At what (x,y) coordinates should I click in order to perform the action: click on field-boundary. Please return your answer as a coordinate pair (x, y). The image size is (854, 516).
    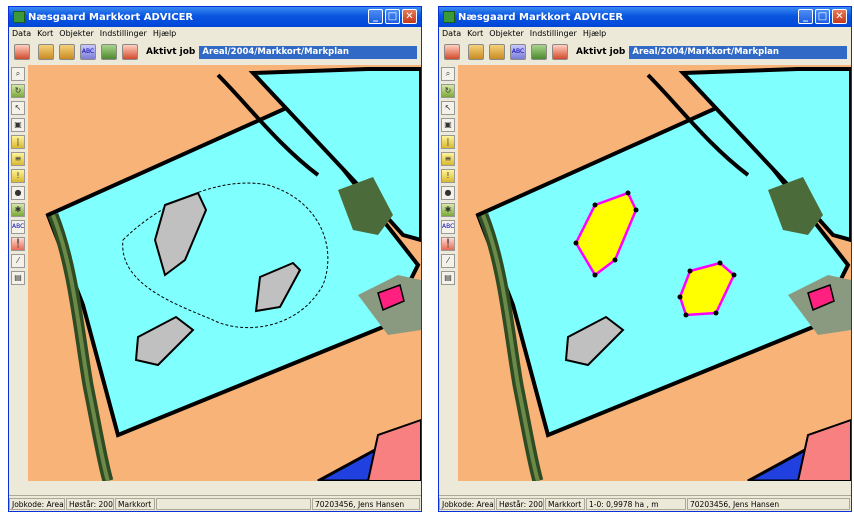
    Looking at the image, I should click on (698, 125).